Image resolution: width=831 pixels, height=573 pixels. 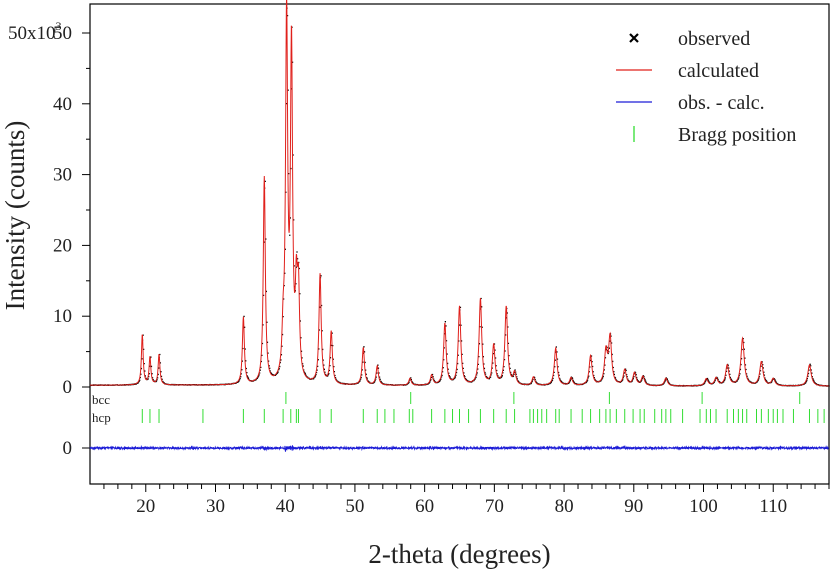 I want to click on legend-label: Bragg position, so click(x=737, y=135).